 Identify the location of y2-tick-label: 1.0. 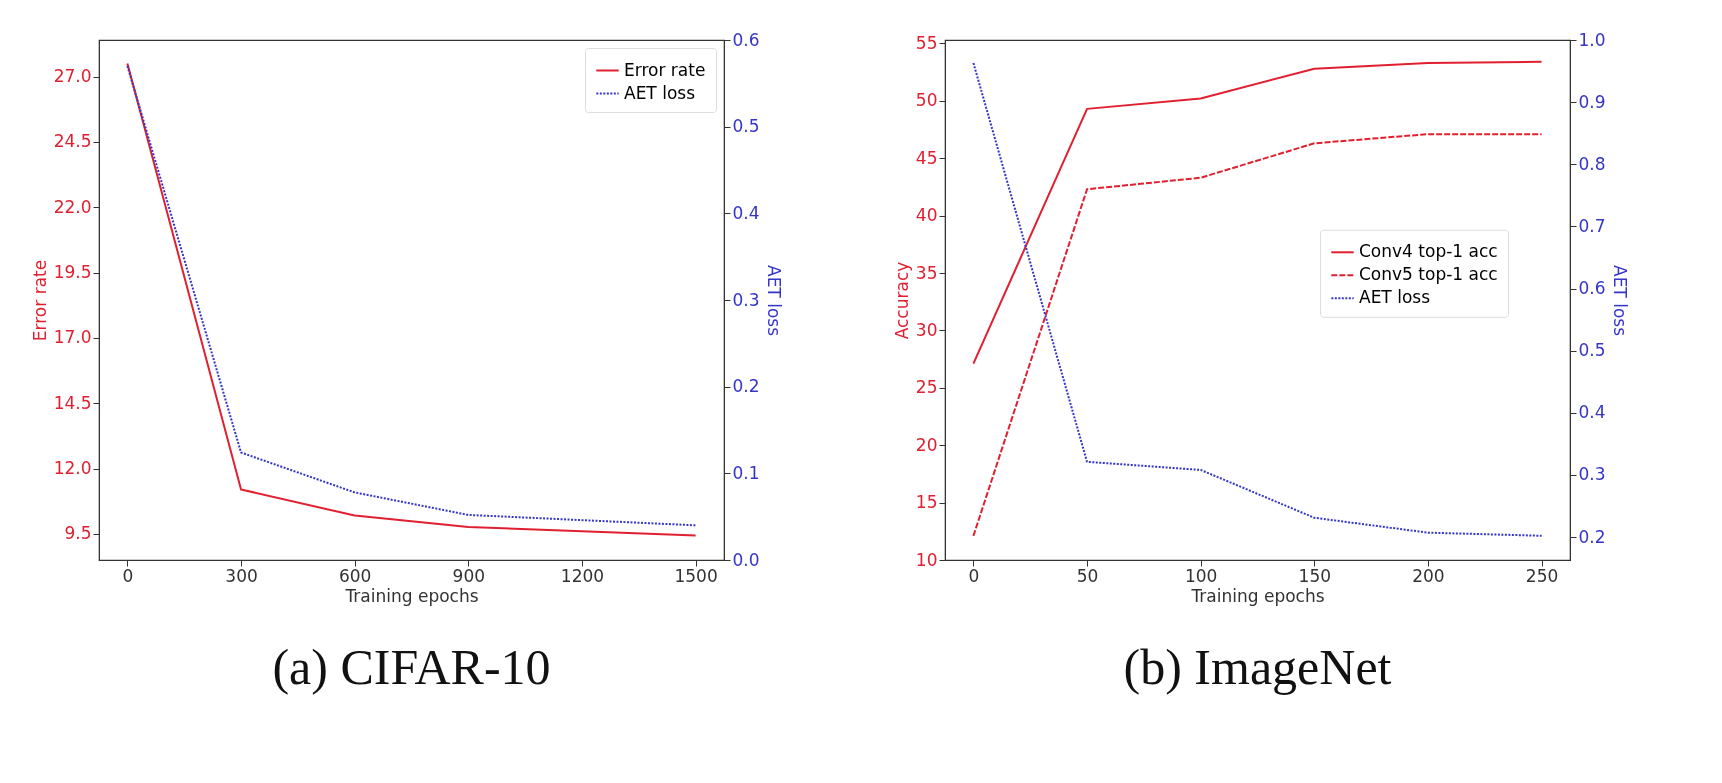
(1592, 39).